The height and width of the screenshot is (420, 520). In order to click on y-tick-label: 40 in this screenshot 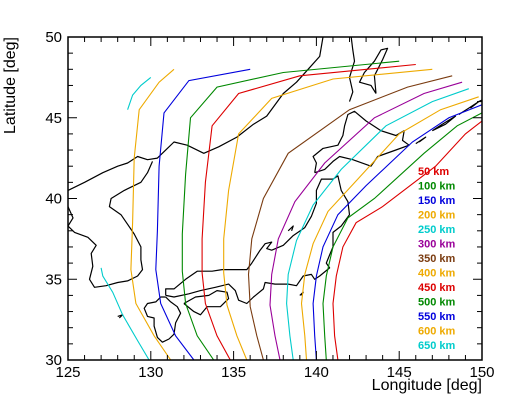, I will do `click(53, 199)`.